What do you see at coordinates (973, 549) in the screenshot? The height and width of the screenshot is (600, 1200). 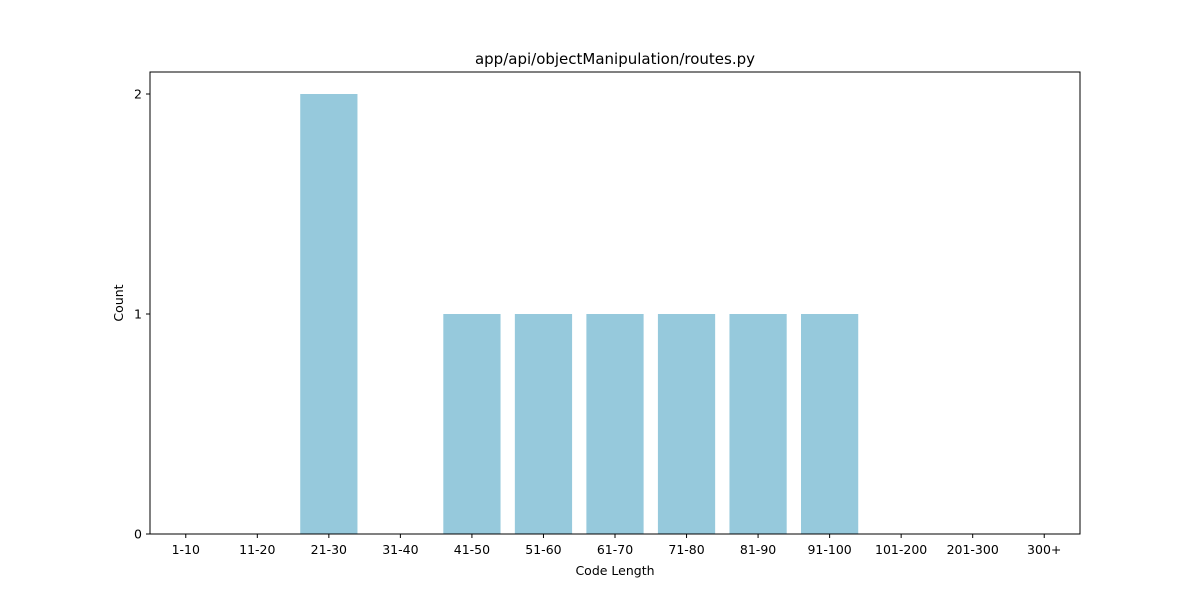 I see `x-tick-label: 201-300` at bounding box center [973, 549].